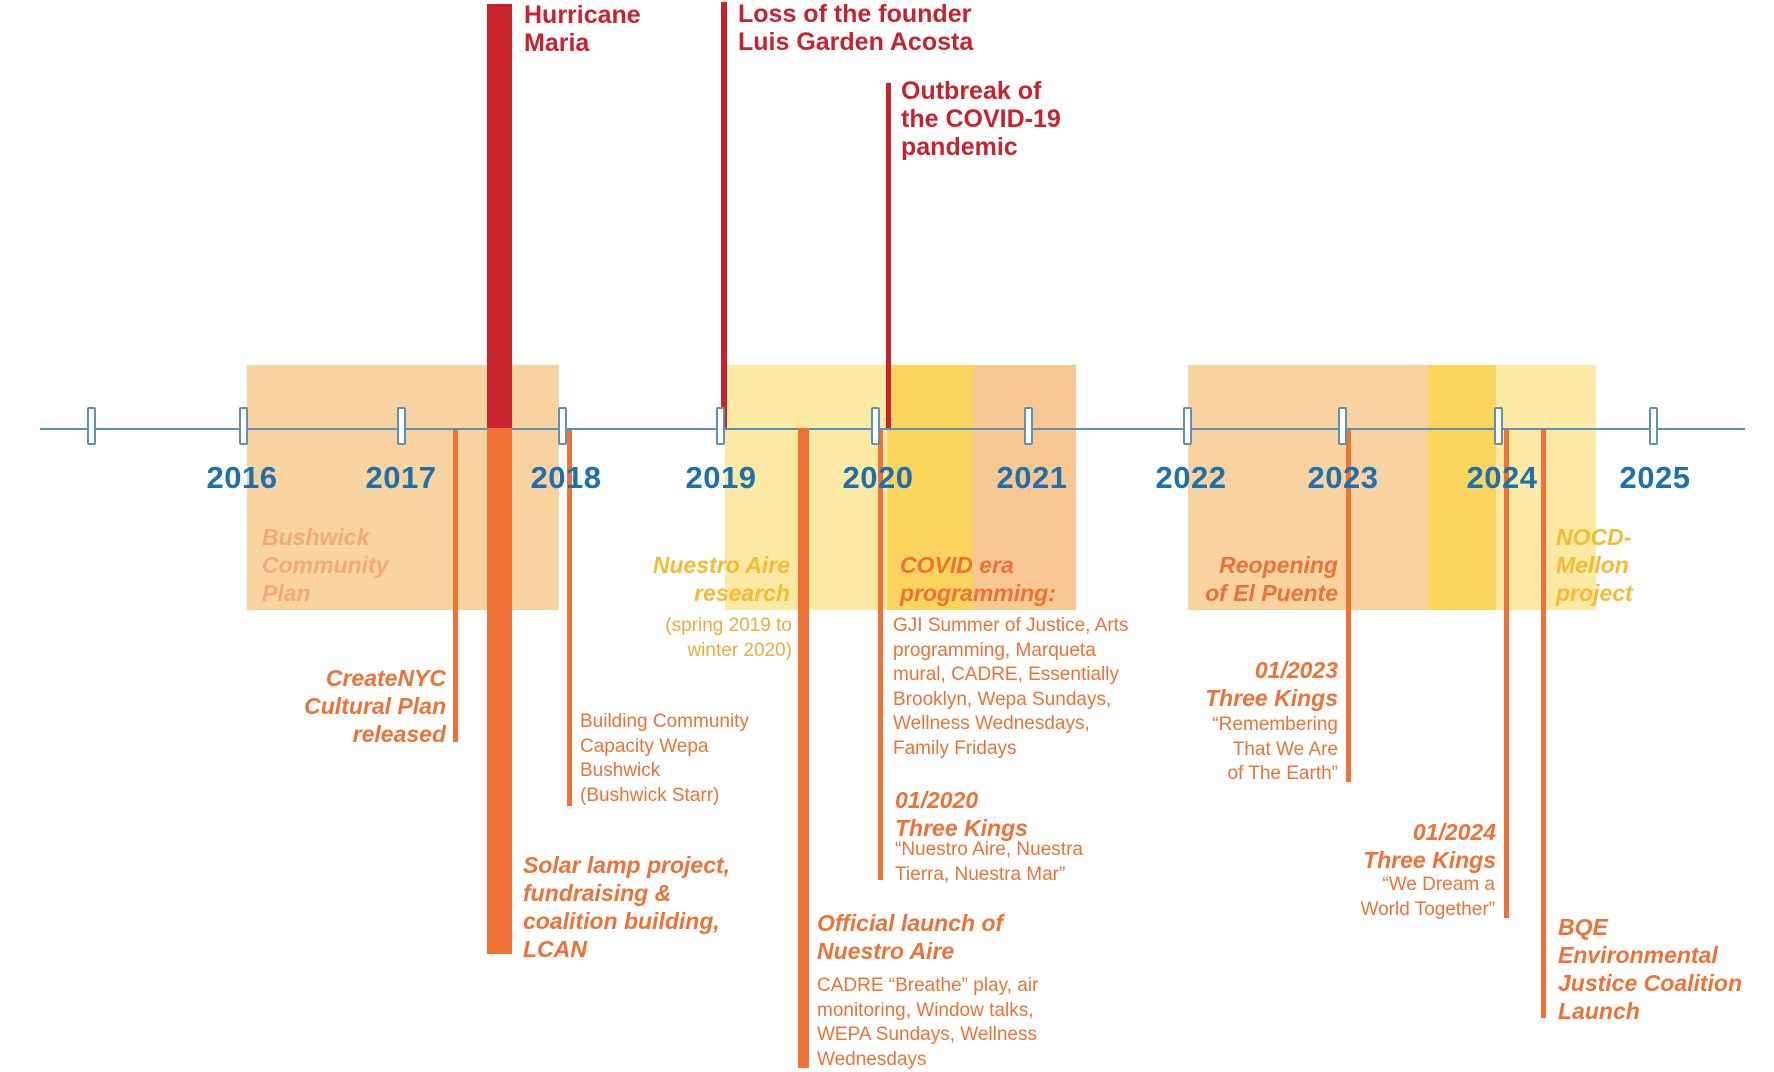 The image size is (1774, 1072). What do you see at coordinates (721, 477) in the screenshot?
I see `year-label-2019: 2019` at bounding box center [721, 477].